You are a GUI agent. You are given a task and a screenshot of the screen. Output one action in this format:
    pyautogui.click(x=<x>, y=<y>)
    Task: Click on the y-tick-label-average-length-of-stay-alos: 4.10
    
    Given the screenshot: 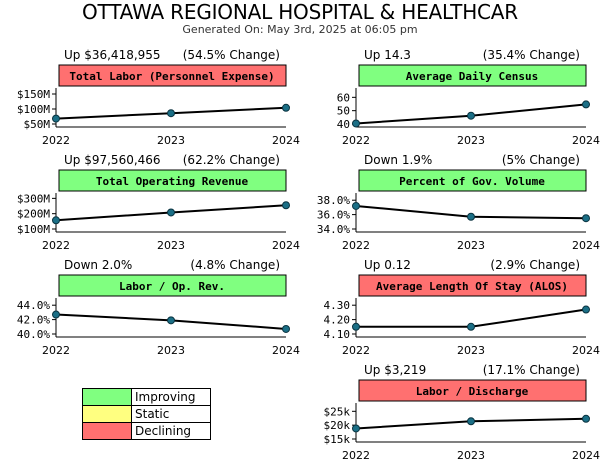 What is the action you would take?
    pyautogui.click(x=337, y=334)
    